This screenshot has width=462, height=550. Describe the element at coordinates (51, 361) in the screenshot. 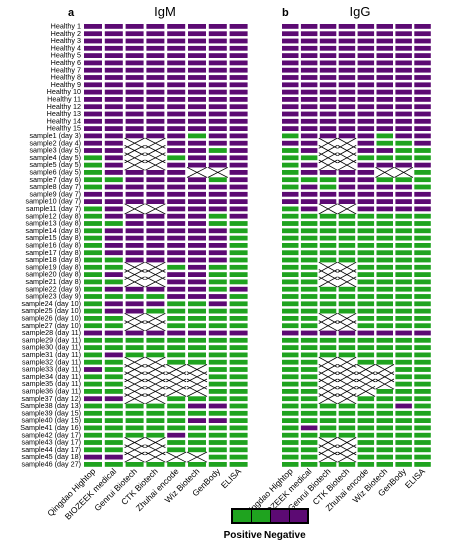

I see `row-label: sample32 (day 11)` at that location.